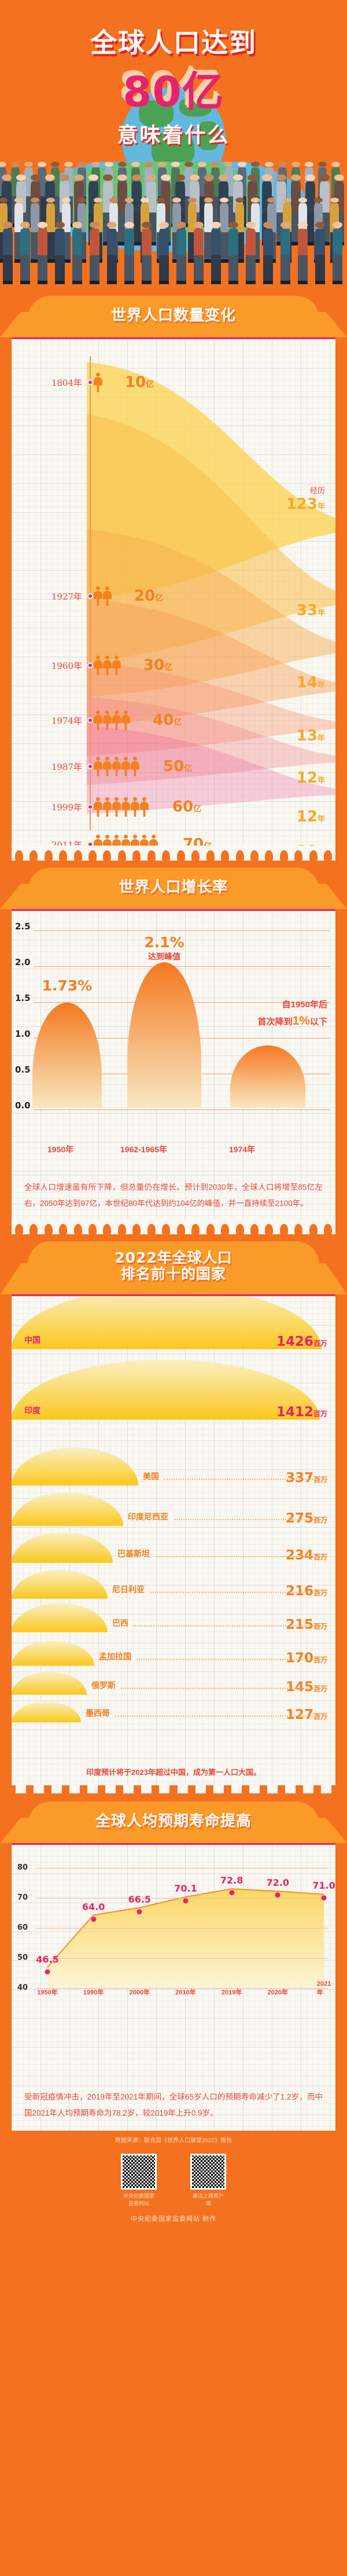  I want to click on milestone-dot, so click(90, 665).